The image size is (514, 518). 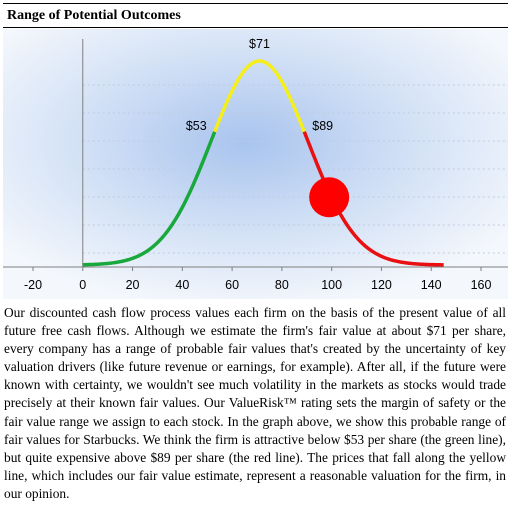 I want to click on price-label: $53, so click(x=196, y=126).